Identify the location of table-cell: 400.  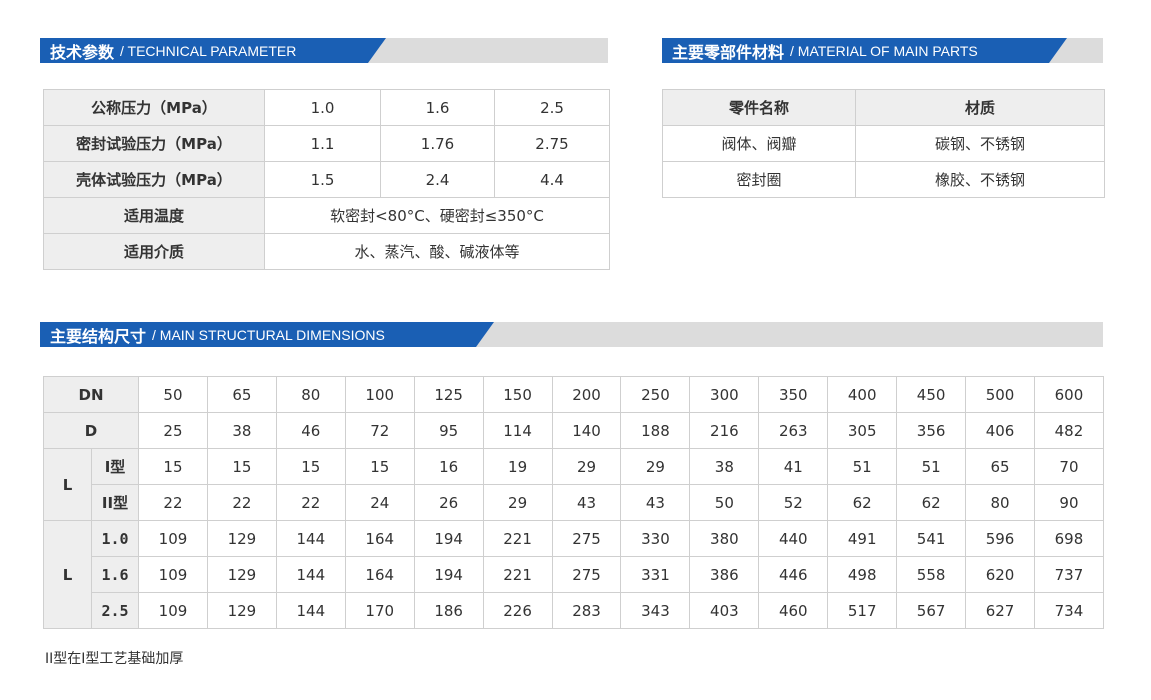
(862, 394).